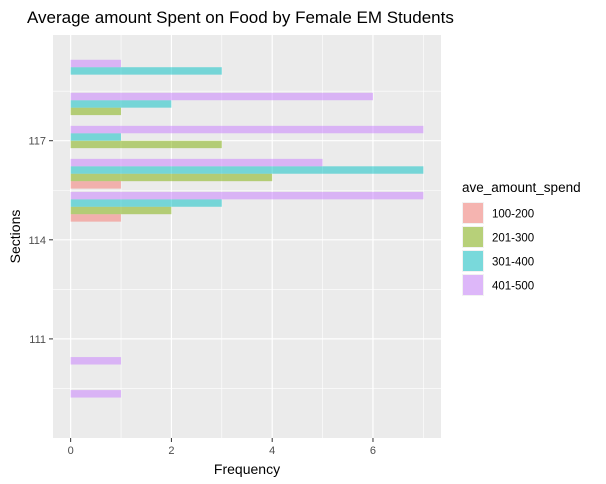 Image resolution: width=606 pixels, height=484 pixels. What do you see at coordinates (521, 187) in the screenshot?
I see `legend-title: ave_amount_spend` at bounding box center [521, 187].